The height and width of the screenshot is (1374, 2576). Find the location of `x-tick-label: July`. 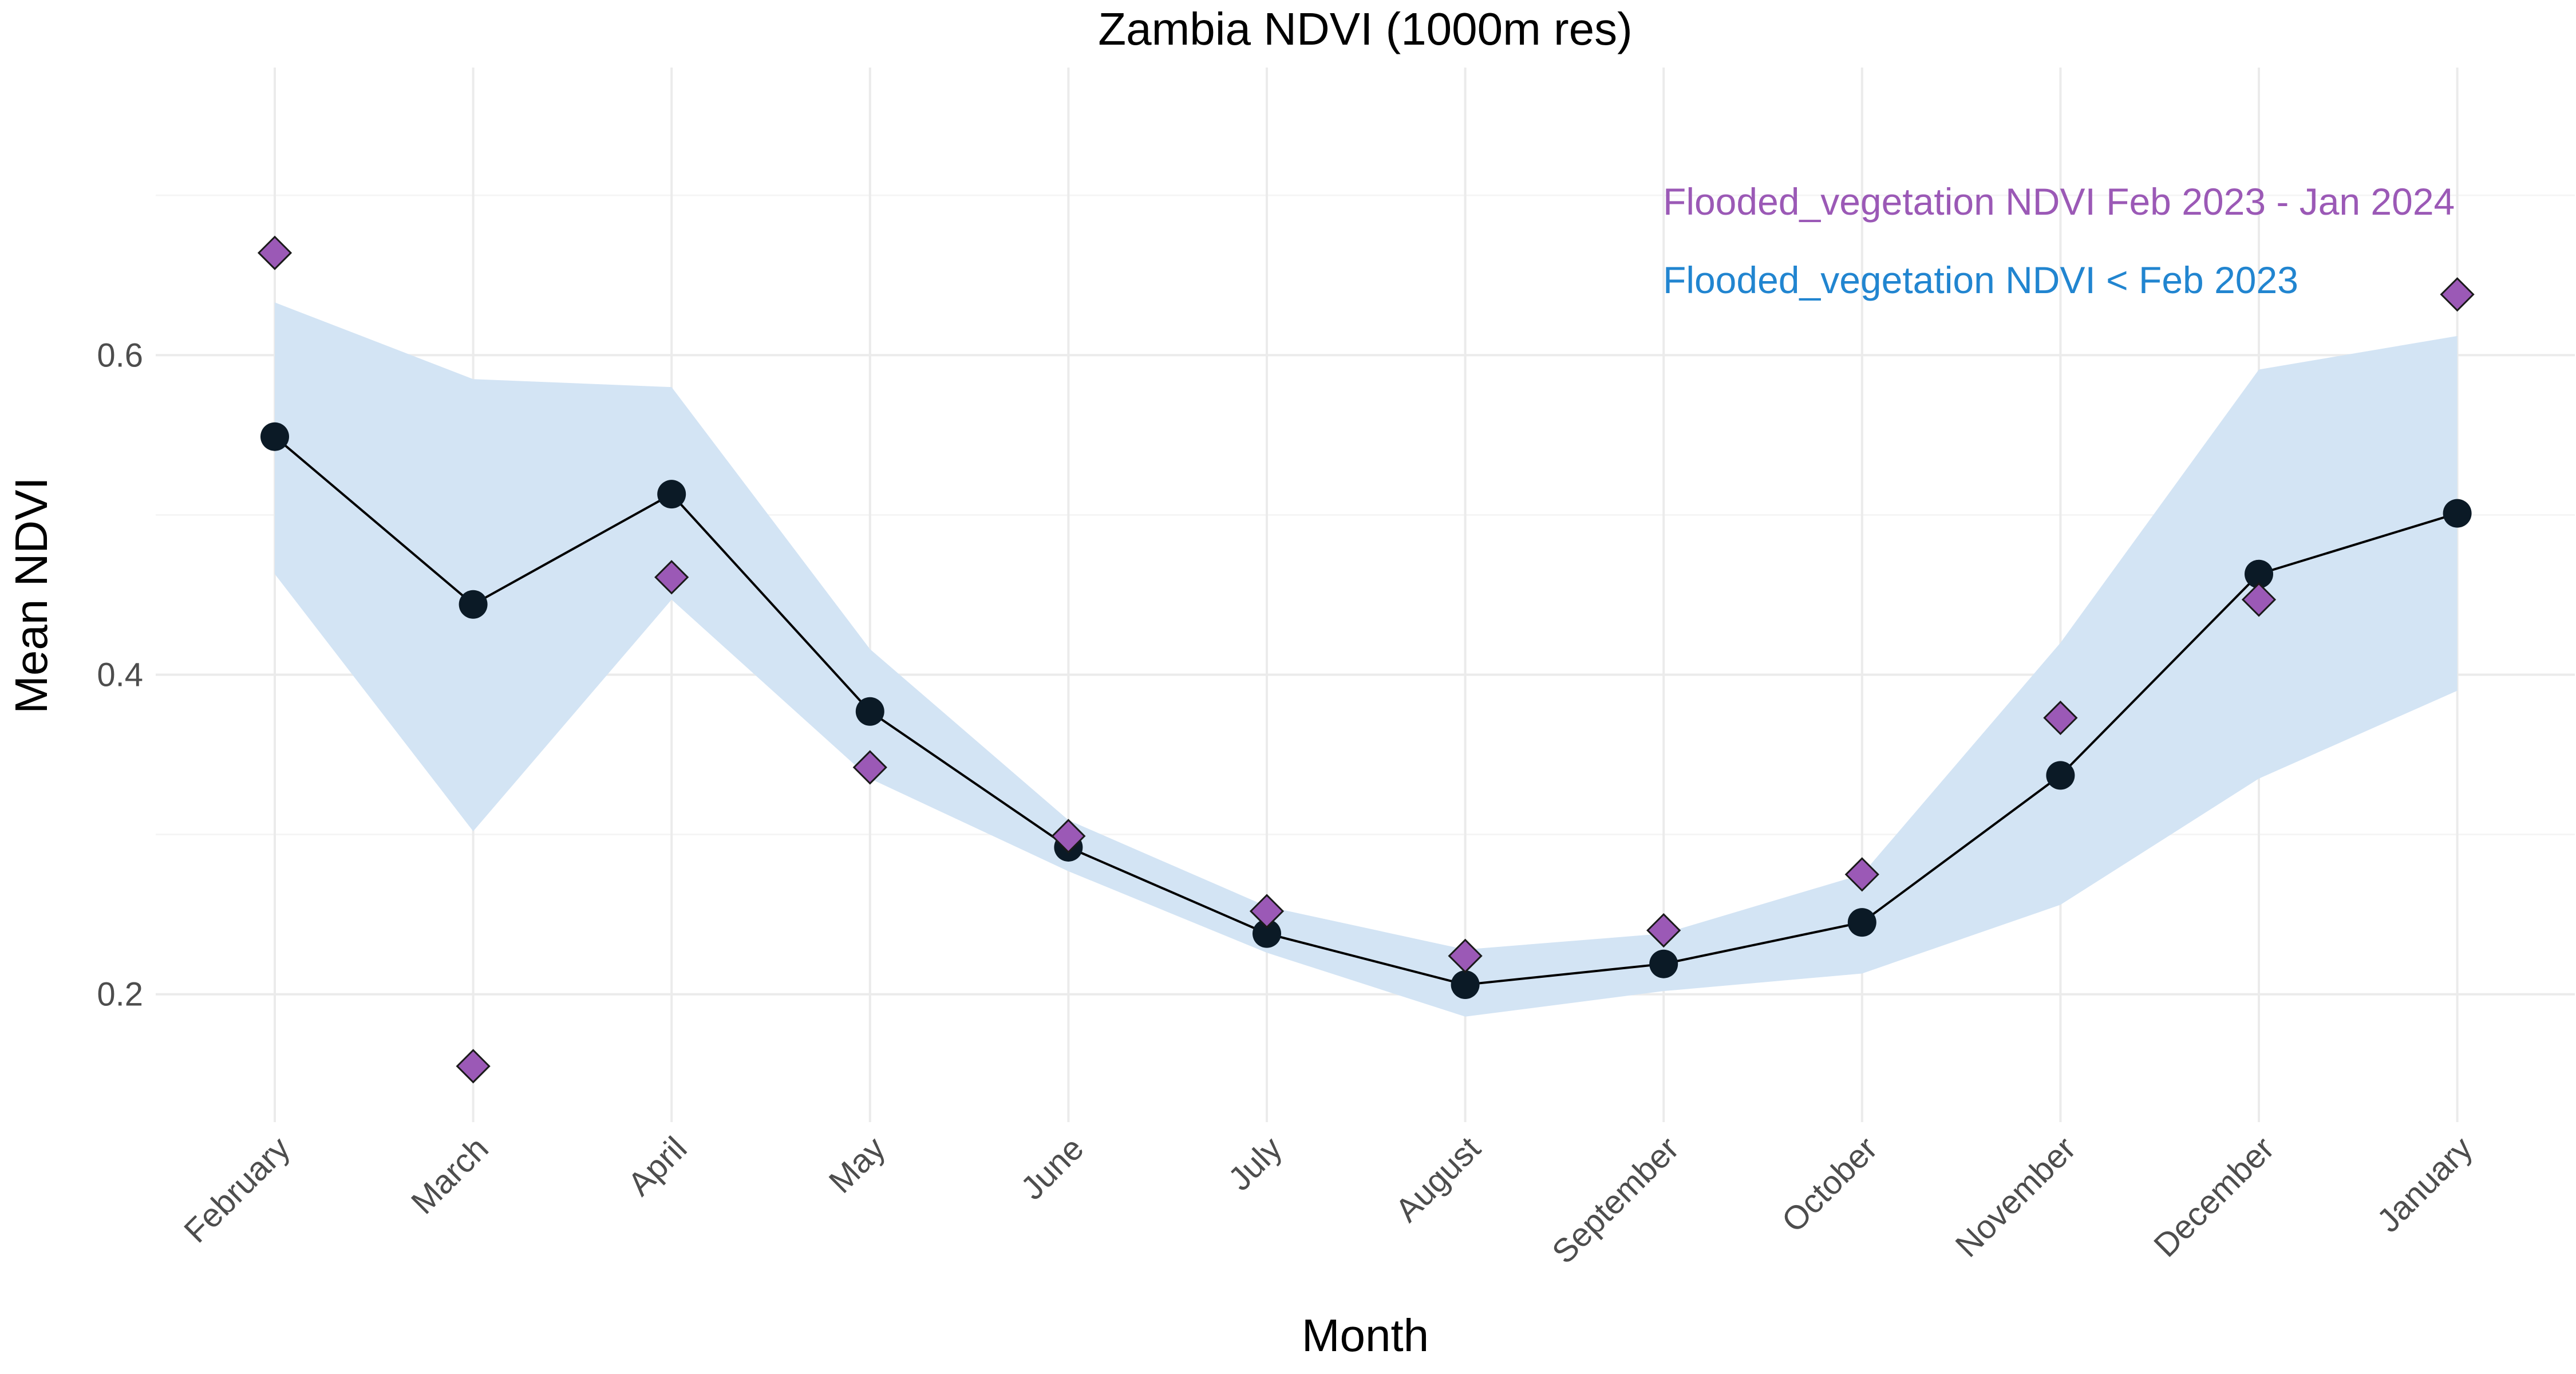

x-tick-label: July is located at coordinates (1255, 1164).